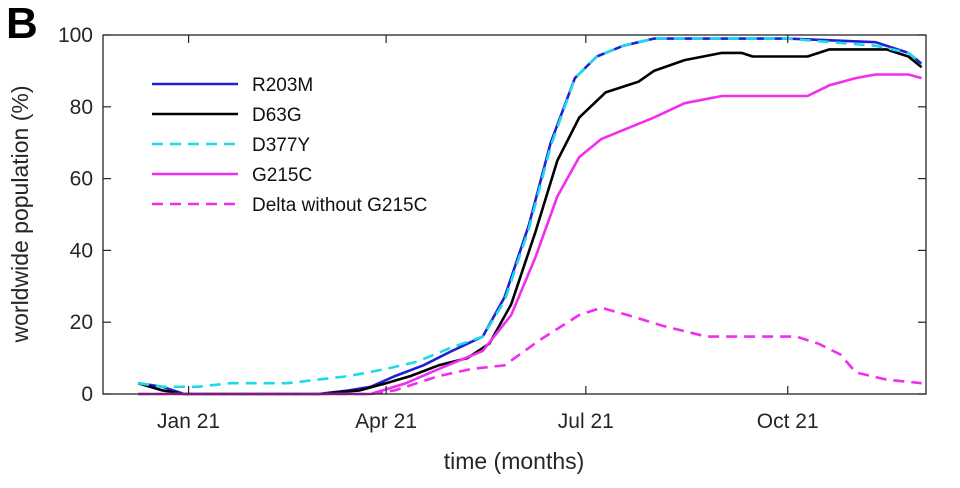  What do you see at coordinates (188, 421) in the screenshot?
I see `x-tick-label: Jan 21` at bounding box center [188, 421].